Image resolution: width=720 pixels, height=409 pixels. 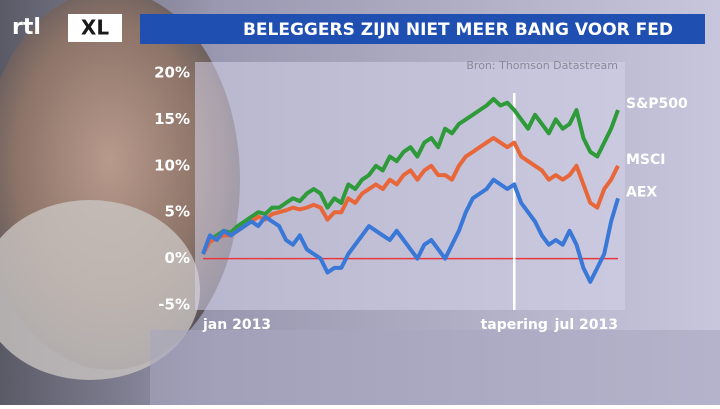 I want to click on y-tick-label: 20%, so click(x=172, y=73).